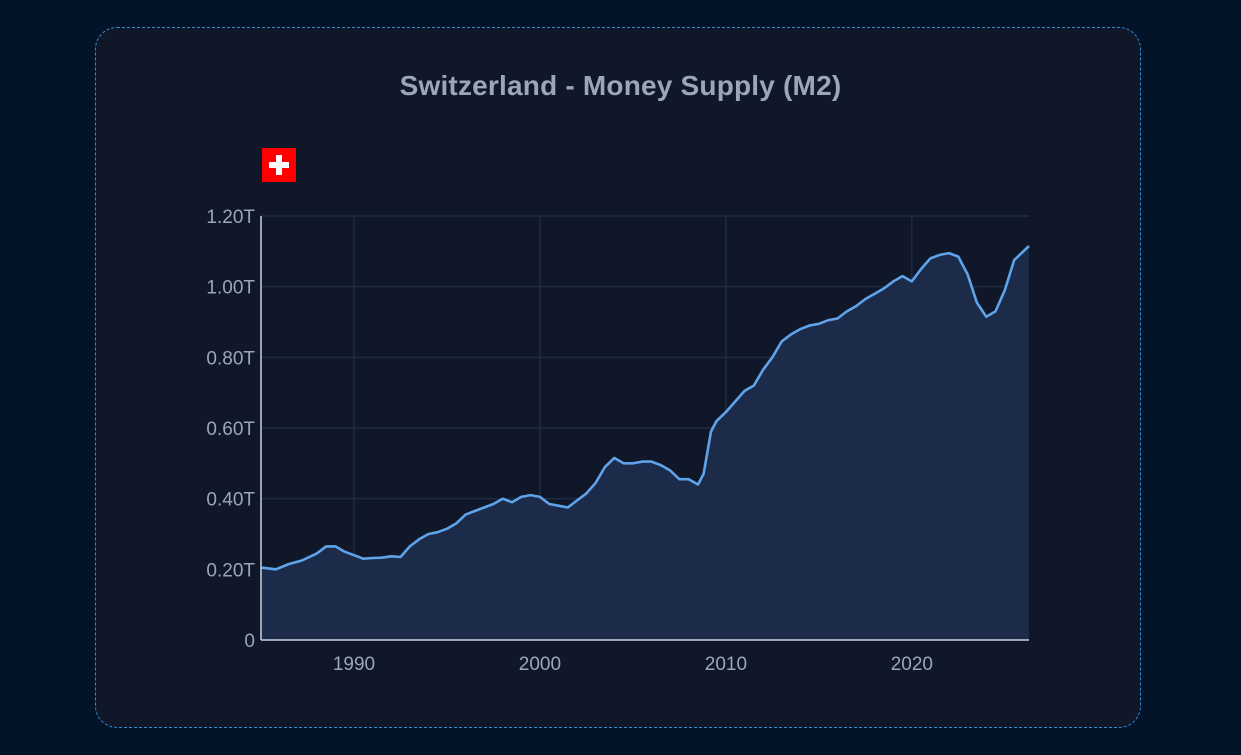 The image size is (1241, 755). Describe the element at coordinates (726, 664) in the screenshot. I see `x-tick-label: 2010` at that location.